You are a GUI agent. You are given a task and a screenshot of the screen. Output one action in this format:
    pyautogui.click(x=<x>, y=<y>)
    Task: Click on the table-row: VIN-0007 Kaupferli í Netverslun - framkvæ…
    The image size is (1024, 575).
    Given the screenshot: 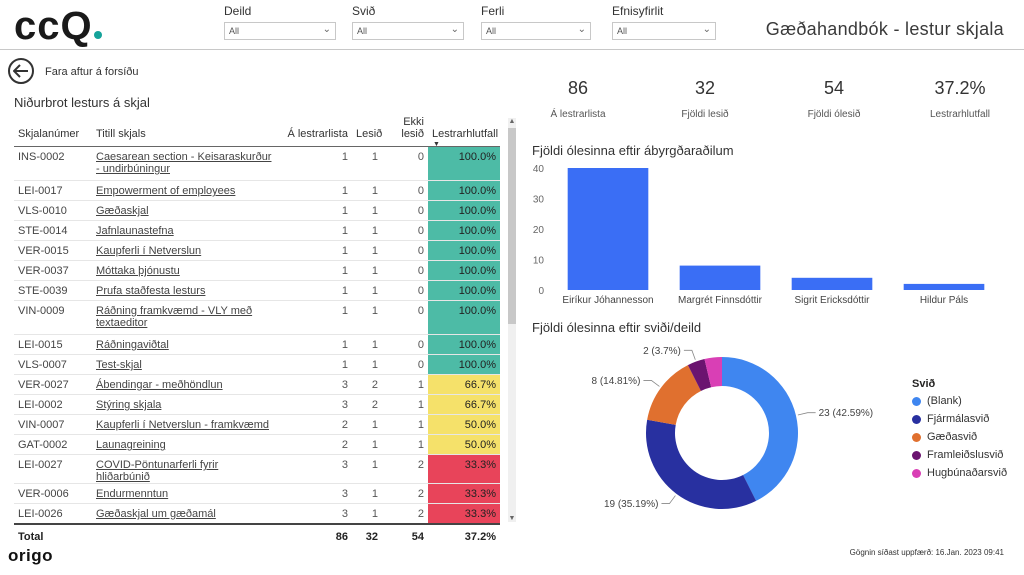 What is the action you would take?
    pyautogui.click(x=257, y=424)
    